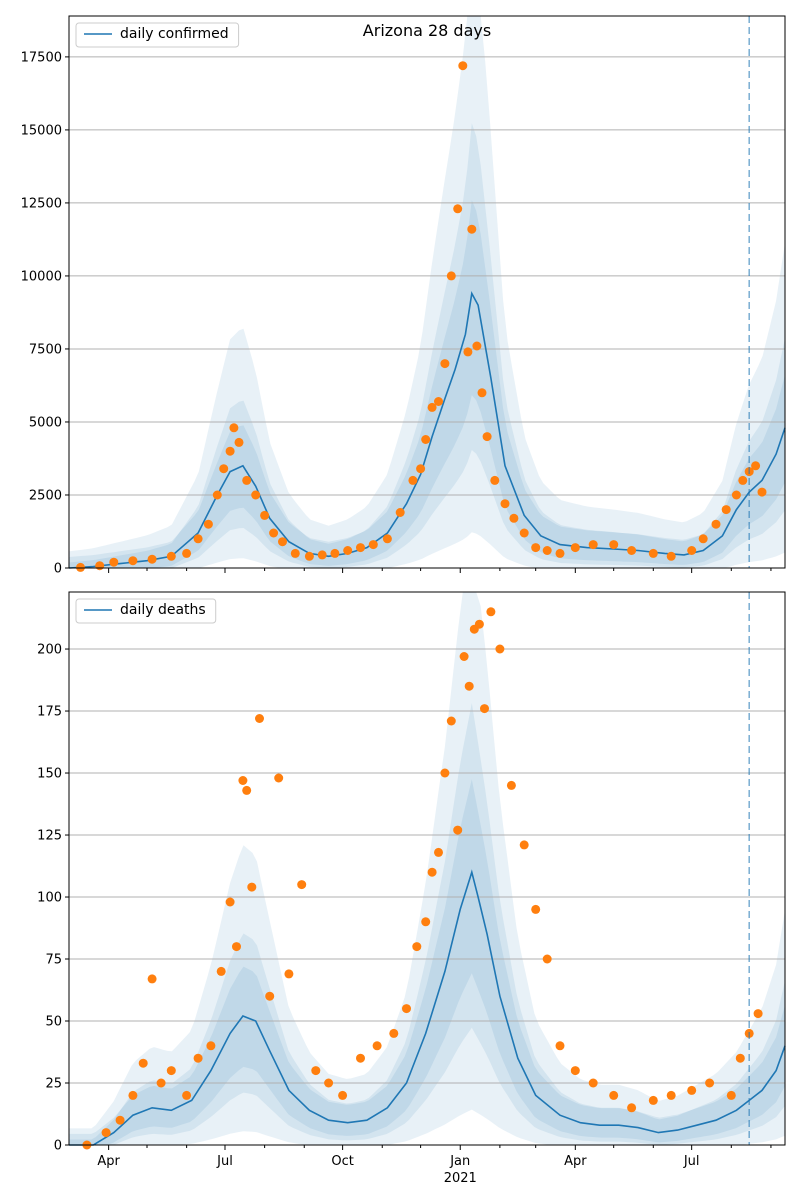  I want to click on confirmed-y-ticks: 0 2500 5000 7500 10000 12500 15000 17500, so click(45, 313).